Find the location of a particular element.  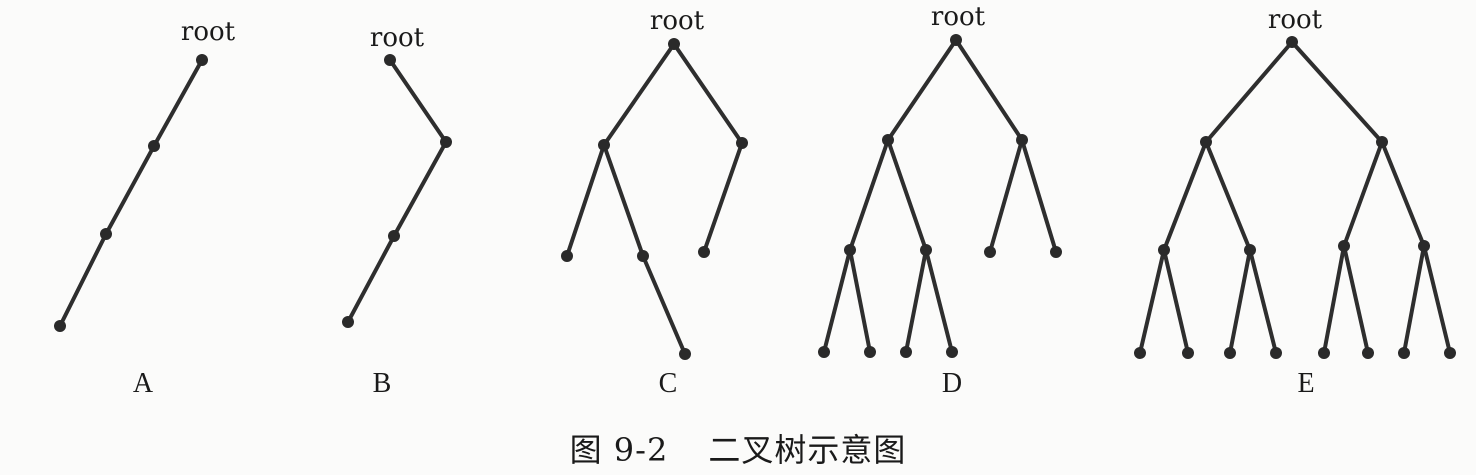

tree-b-root-label: root is located at coordinates (397, 38).